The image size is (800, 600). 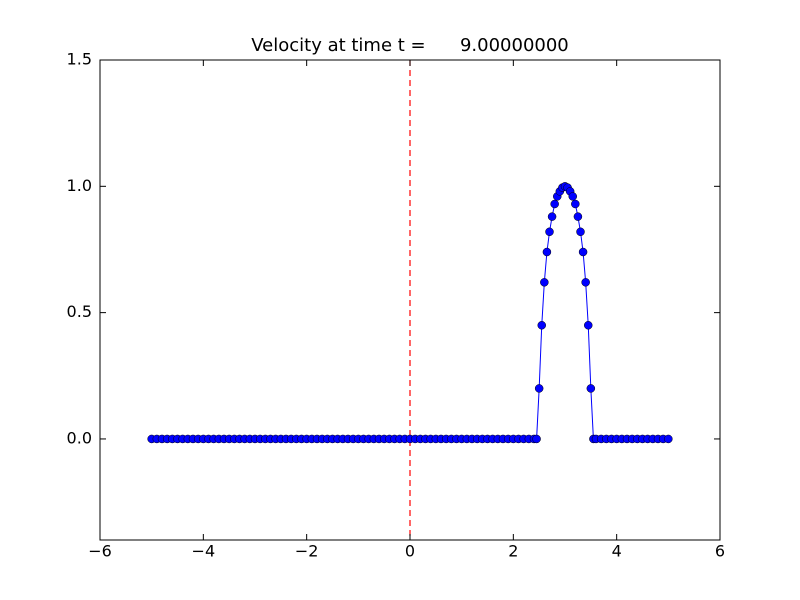 What do you see at coordinates (410, 551) in the screenshot?
I see `x-tick-label: 0` at bounding box center [410, 551].